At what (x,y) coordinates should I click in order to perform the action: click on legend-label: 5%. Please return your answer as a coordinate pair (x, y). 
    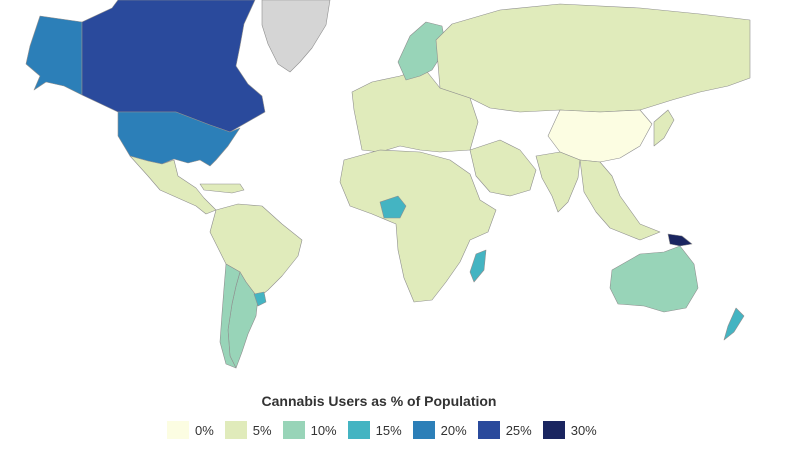
    Looking at the image, I should click on (262, 430).